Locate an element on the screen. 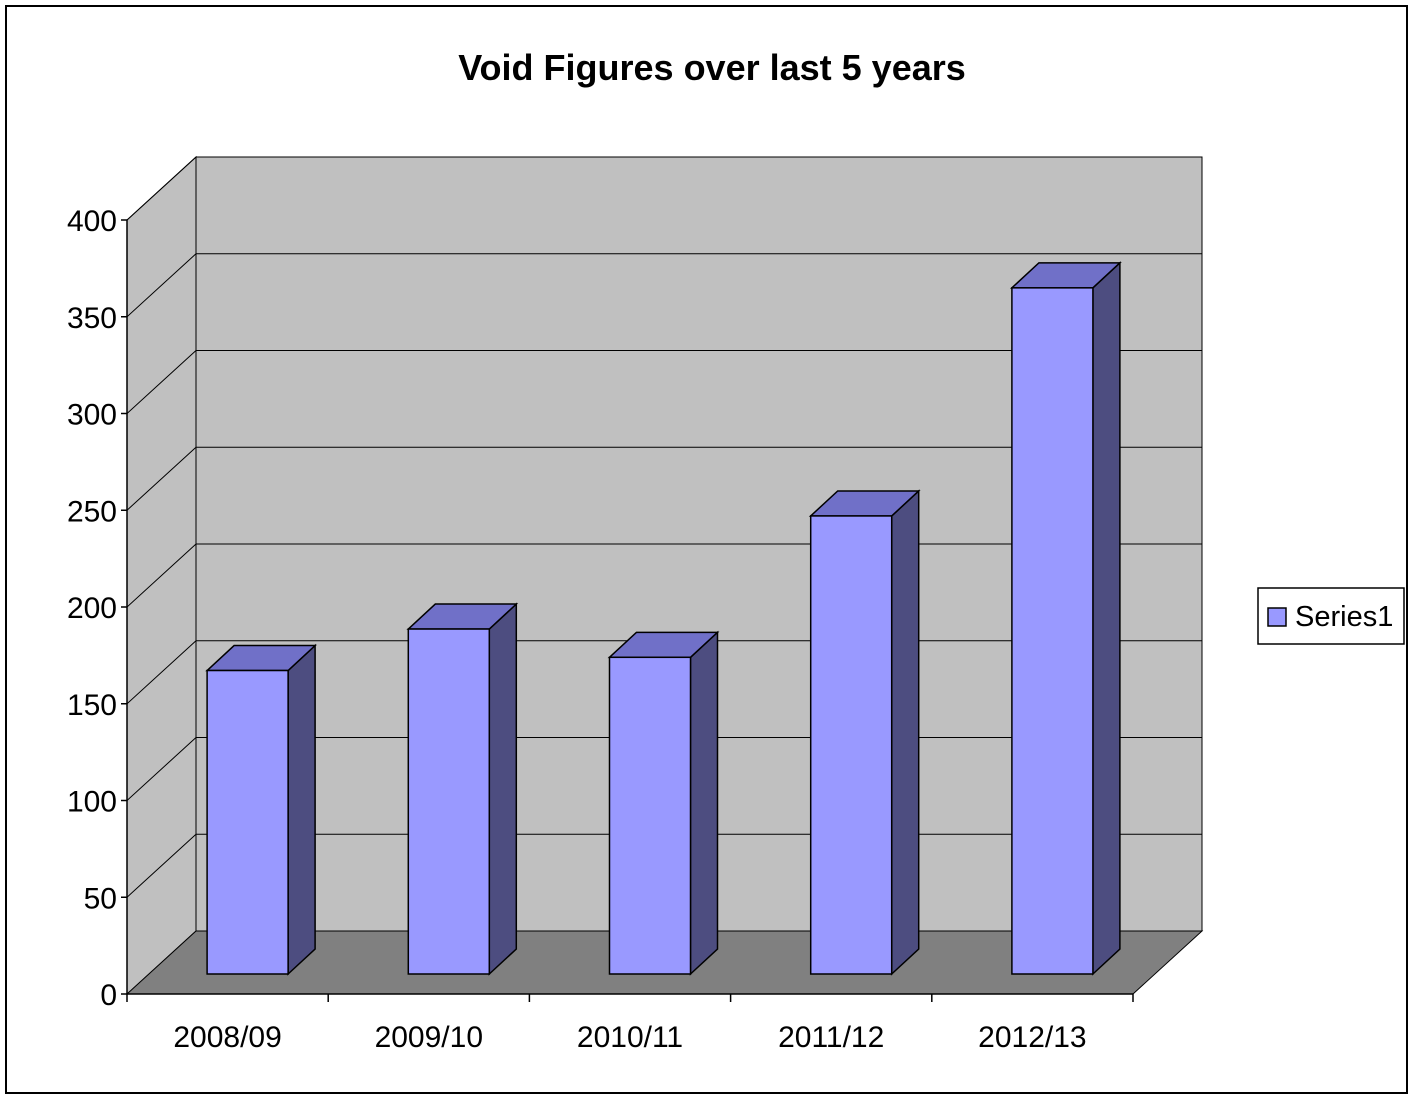 This screenshot has height=1100, width=1415. x-tick-label: 2008/09 is located at coordinates (227, 1037).